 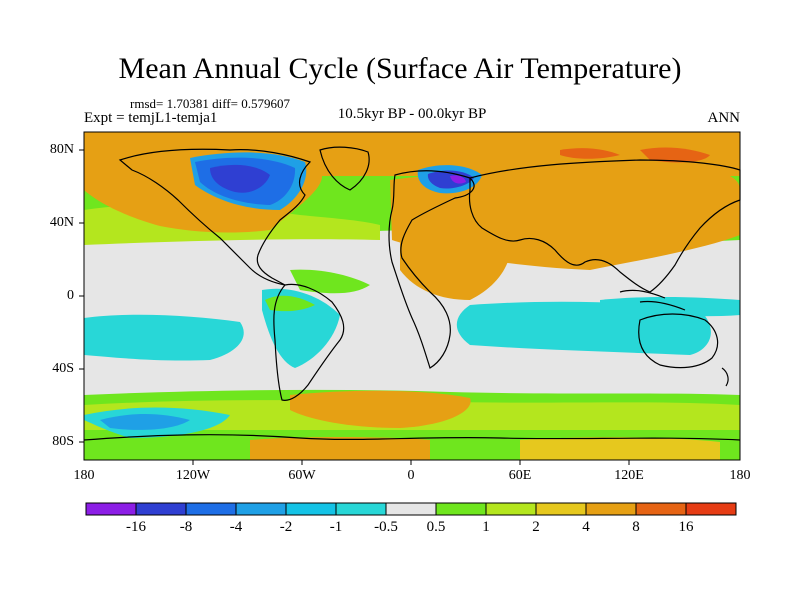 What do you see at coordinates (620, 448) in the screenshot?
I see `field-antarctic-yellow` at bounding box center [620, 448].